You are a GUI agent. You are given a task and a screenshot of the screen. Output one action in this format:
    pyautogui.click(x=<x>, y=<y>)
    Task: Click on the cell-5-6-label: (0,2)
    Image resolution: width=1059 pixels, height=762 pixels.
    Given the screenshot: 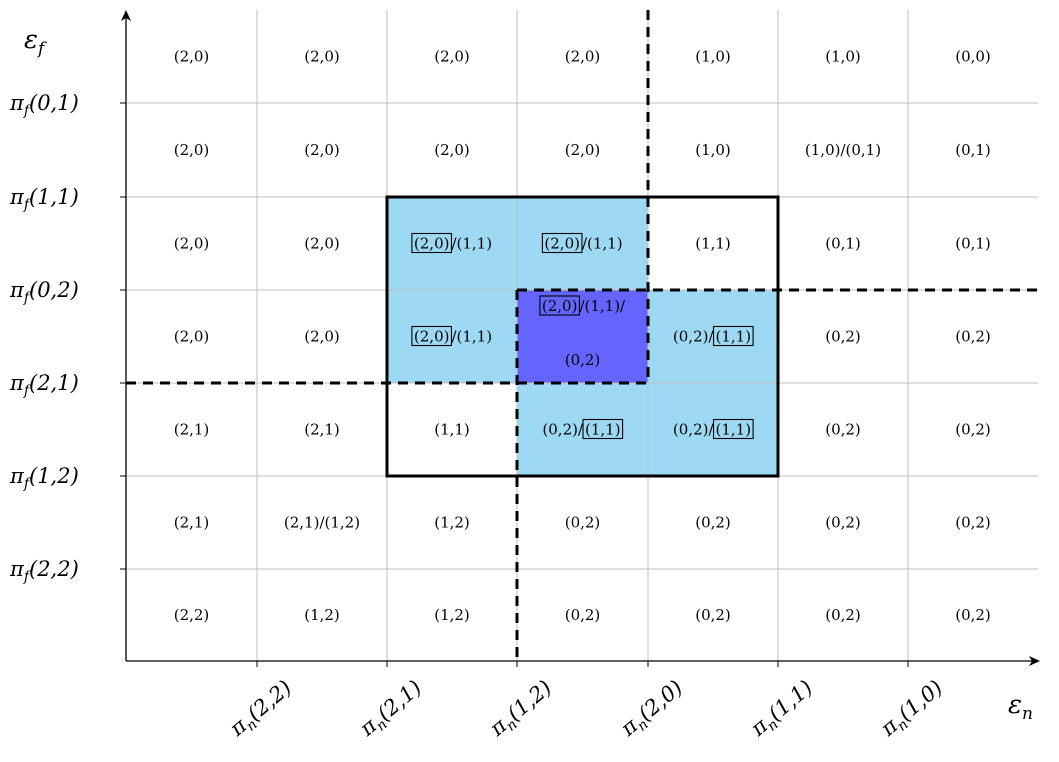 What is the action you would take?
    pyautogui.click(x=973, y=523)
    